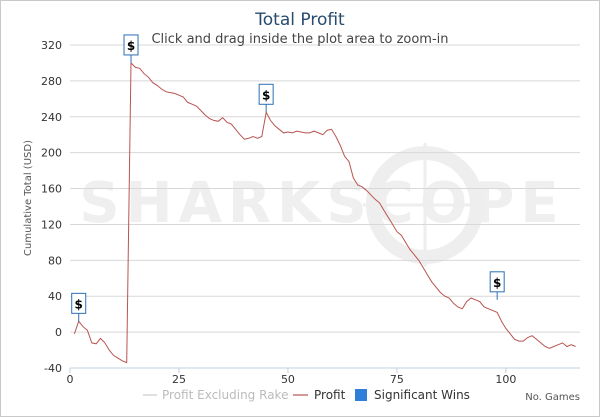  What do you see at coordinates (51, 224) in the screenshot?
I see `y-tick-label: 120` at bounding box center [51, 224].